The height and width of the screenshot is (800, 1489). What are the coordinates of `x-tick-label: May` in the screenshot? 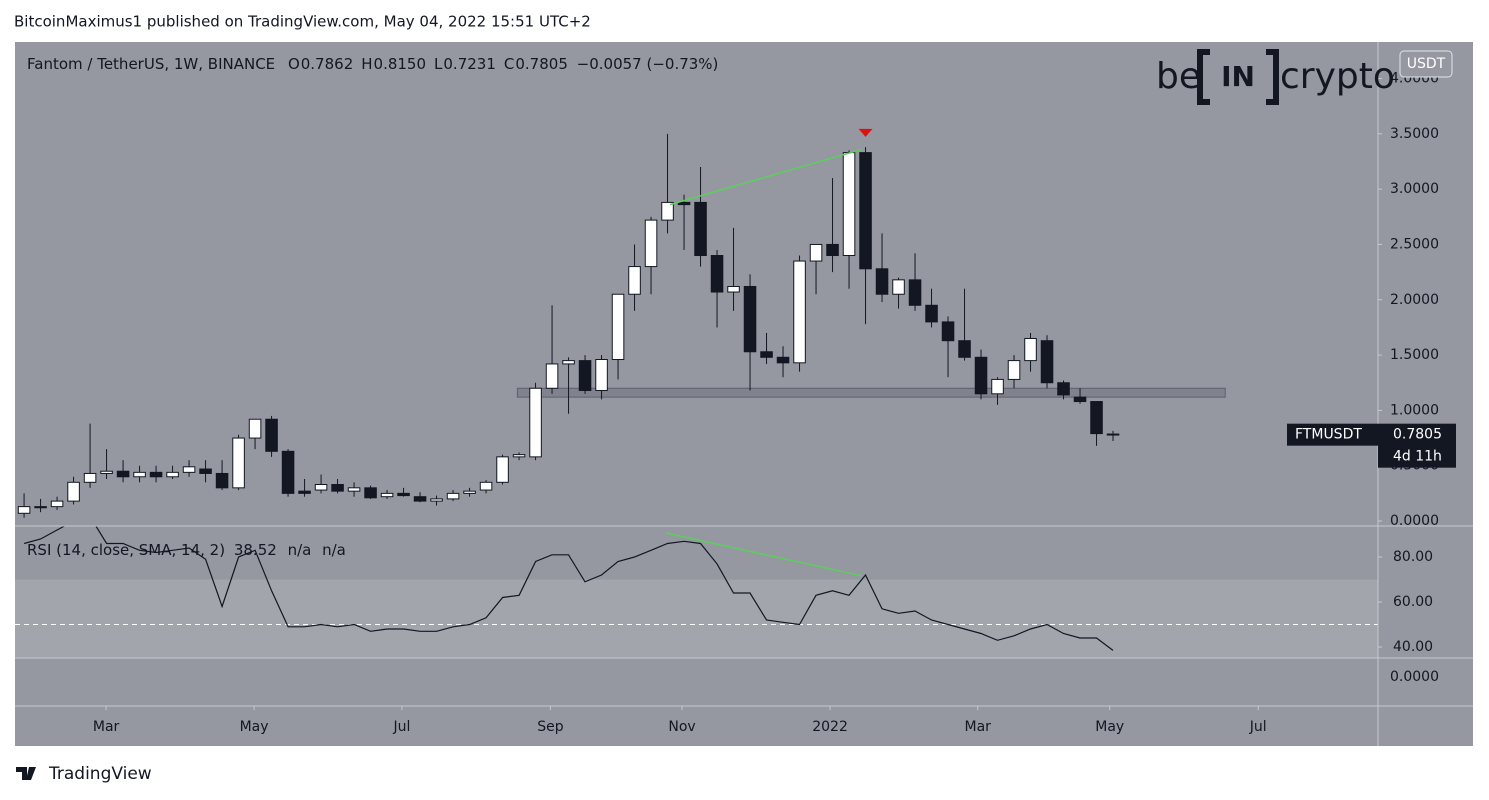 It's located at (254, 727).